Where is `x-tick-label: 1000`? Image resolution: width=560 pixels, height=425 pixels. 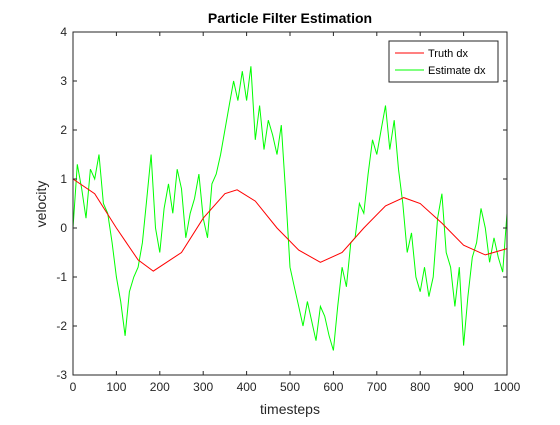 x-tick-label: 1000 is located at coordinates (507, 387).